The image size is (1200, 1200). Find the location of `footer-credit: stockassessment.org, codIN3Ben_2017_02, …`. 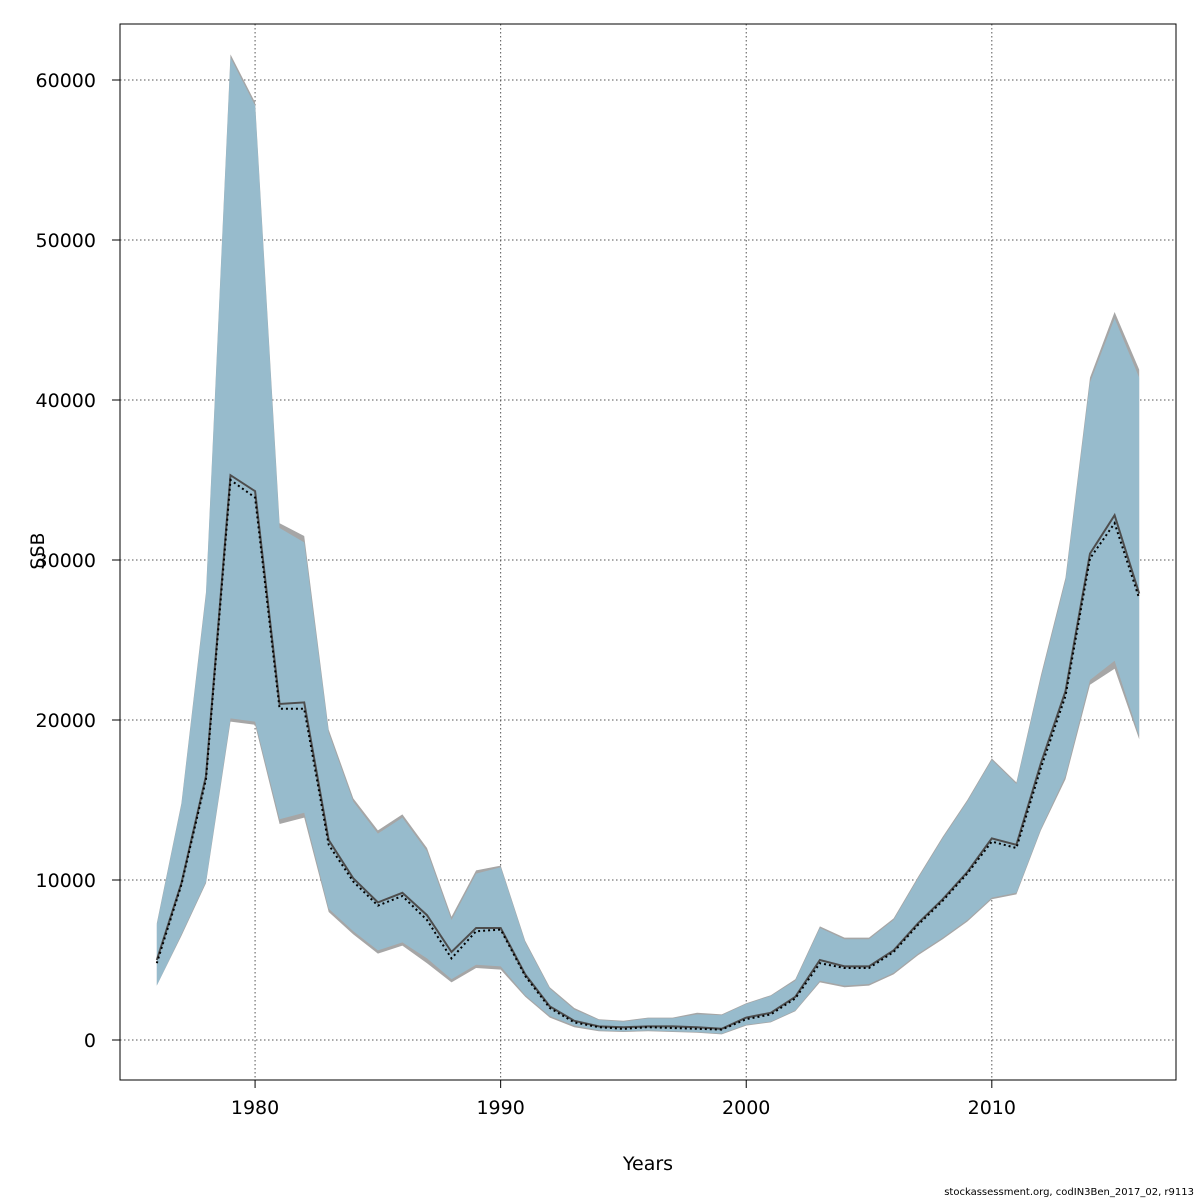

footer-credit: stockassessment.org, codIN3Ben_2017_02, … is located at coordinates (1069, 1192).